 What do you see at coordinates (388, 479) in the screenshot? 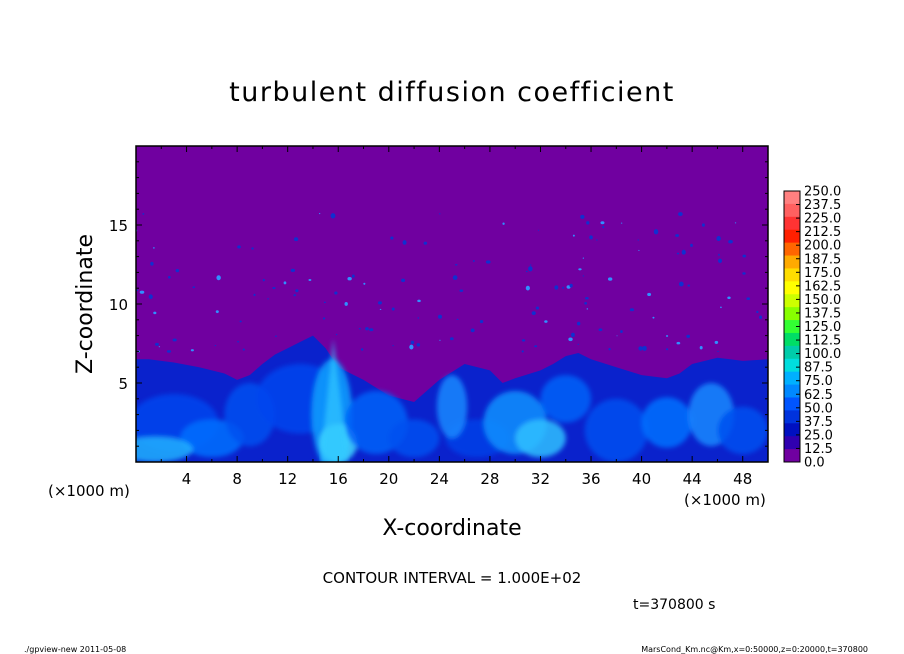
I see `x-tick-label: 20` at bounding box center [388, 479].